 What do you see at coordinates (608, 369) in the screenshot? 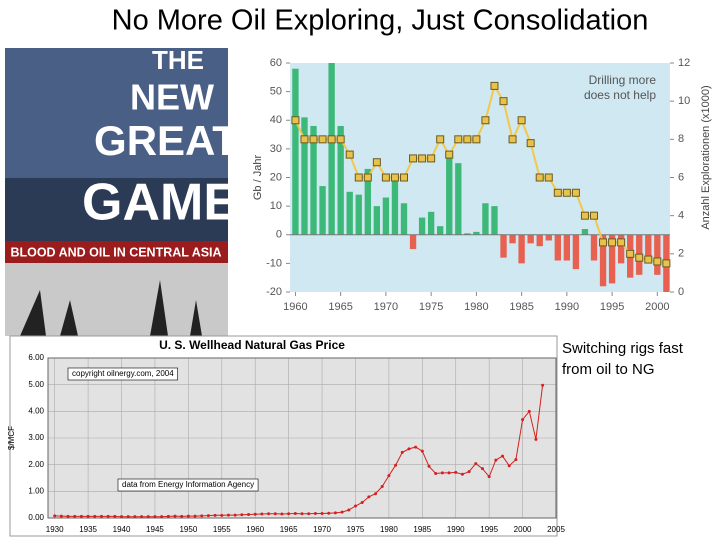
I see `caption-line: from oil to NG` at bounding box center [608, 369].